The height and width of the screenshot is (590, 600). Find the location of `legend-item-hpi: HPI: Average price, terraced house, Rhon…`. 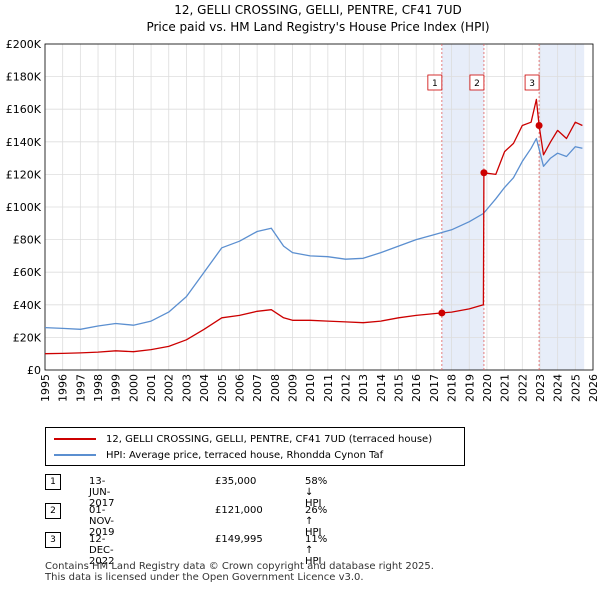

legend-item-hpi: HPI: Average price, terraced house, Rhon… is located at coordinates (218, 455).